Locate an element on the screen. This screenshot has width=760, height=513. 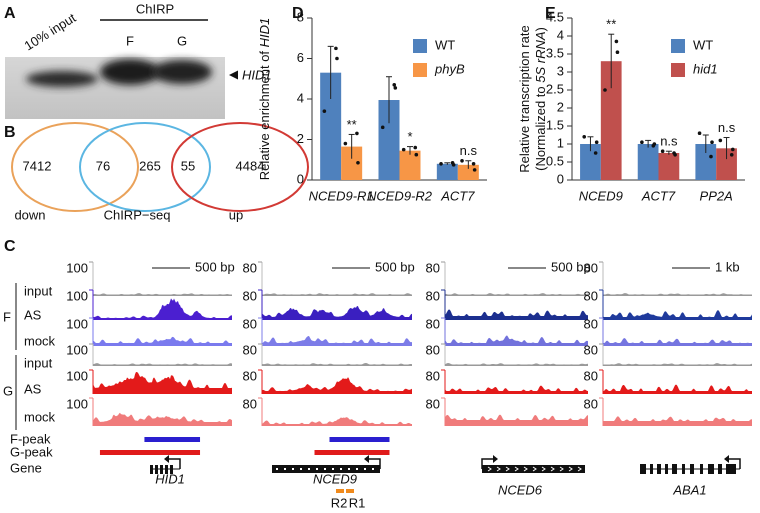
y-axis-label-part: Relative transcription rate is located at coordinates (524, 98).